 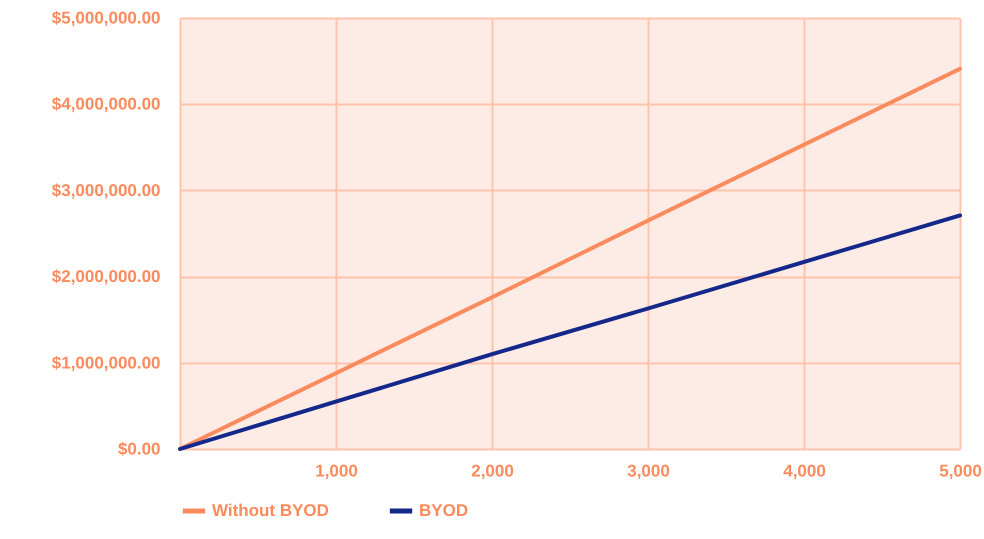 What do you see at coordinates (443, 510) in the screenshot?
I see `legend-label: BYOD` at bounding box center [443, 510].